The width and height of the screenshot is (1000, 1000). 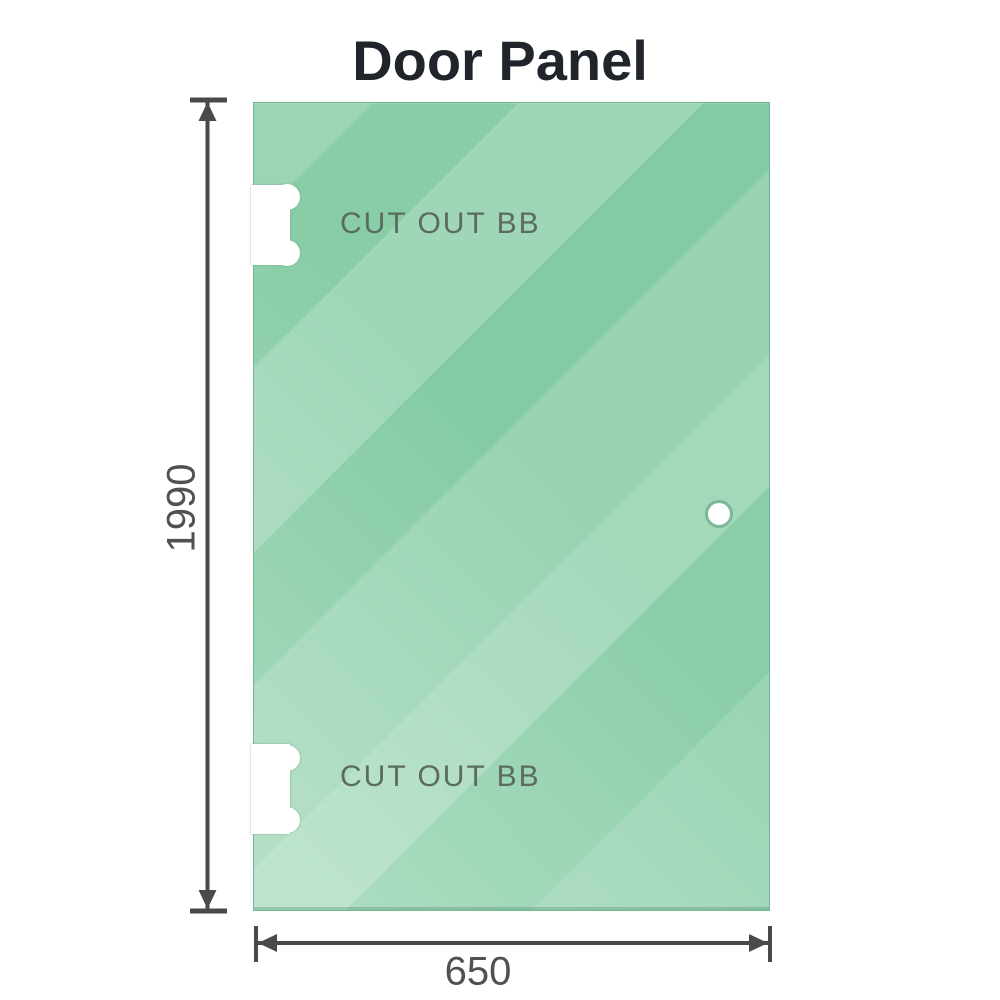 I want to click on cutout-label-top: CUT OUT BB, so click(x=440, y=223).